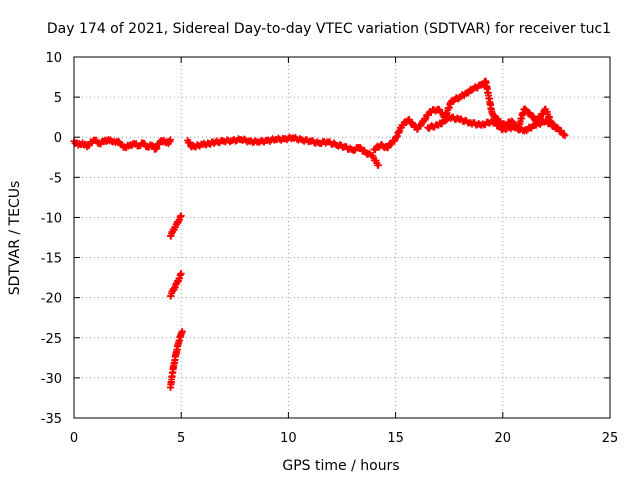 The width and height of the screenshot is (640, 480). Describe the element at coordinates (51, 239) in the screenshot. I see `y-tick-labels: 10 5 0 -5 -10 -15 -20 -25 -30 -35` at that location.